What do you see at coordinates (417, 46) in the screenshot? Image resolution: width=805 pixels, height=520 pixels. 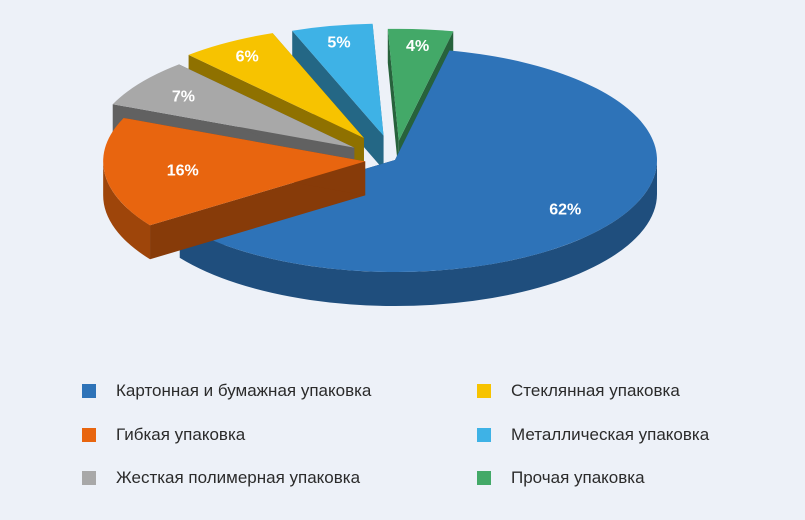 I see `data-label-other: 4%` at bounding box center [417, 46].